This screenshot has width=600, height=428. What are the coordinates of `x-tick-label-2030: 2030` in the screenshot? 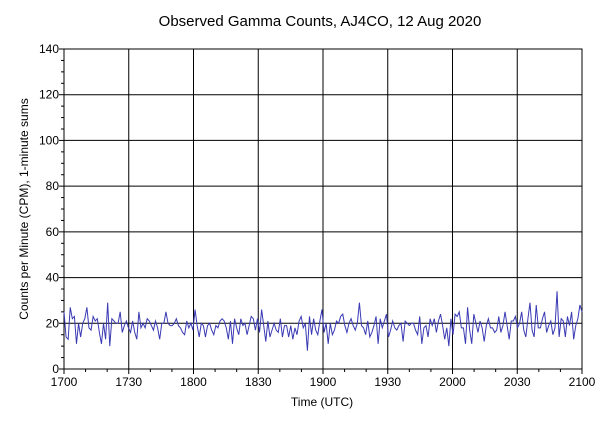 It's located at (517, 382).